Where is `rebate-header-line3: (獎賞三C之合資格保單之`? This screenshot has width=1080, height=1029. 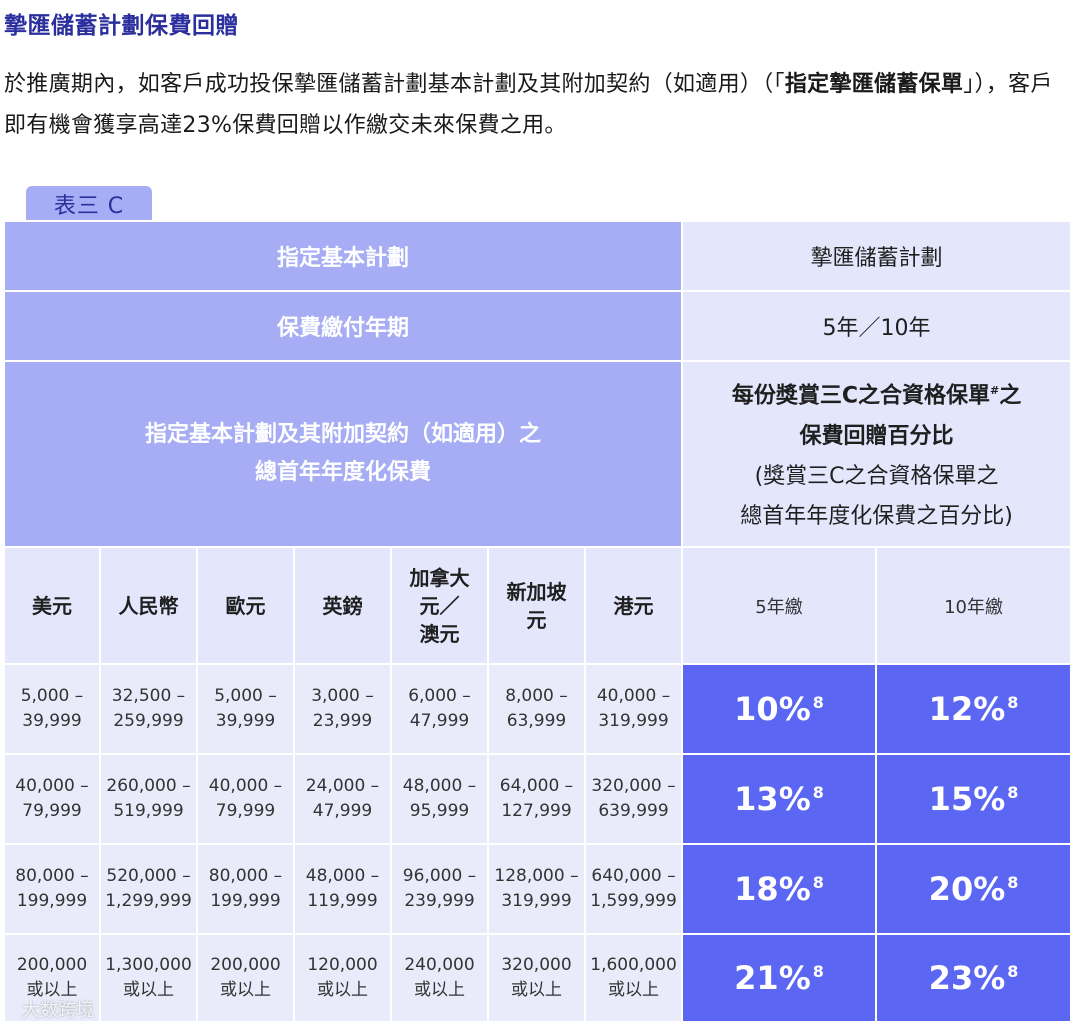
rebate-header-line3: (獎賞三C之合資格保單之 is located at coordinates (876, 476).